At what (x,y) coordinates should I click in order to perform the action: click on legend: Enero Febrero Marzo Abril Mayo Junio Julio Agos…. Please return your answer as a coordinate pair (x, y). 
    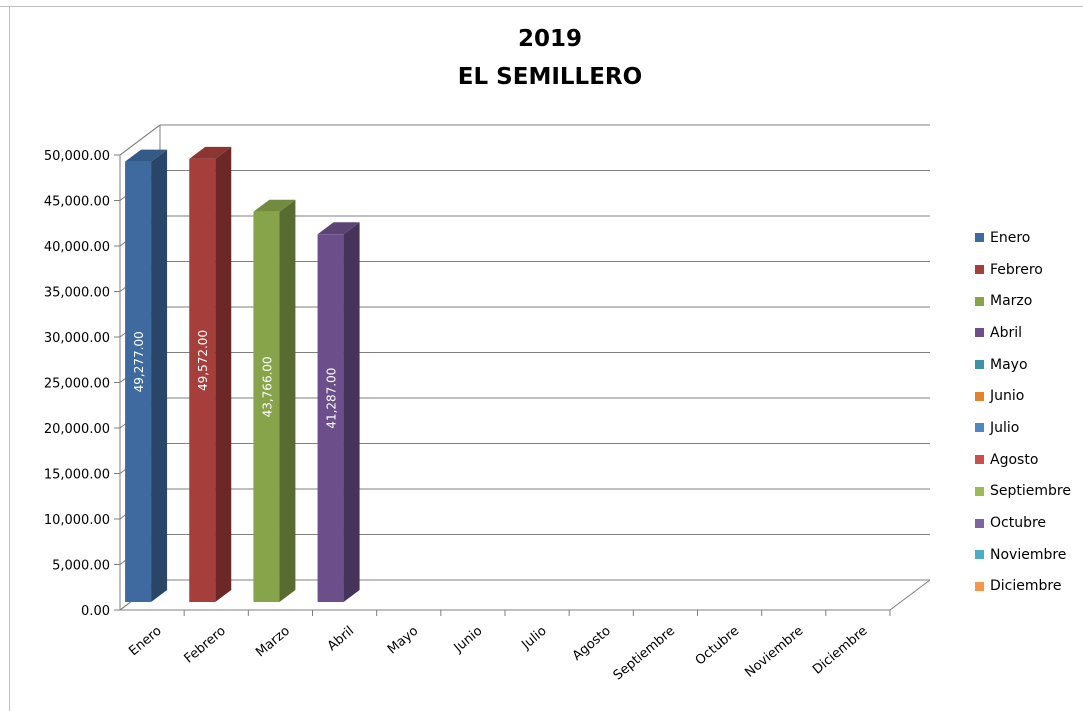
    Looking at the image, I should click on (1023, 412).